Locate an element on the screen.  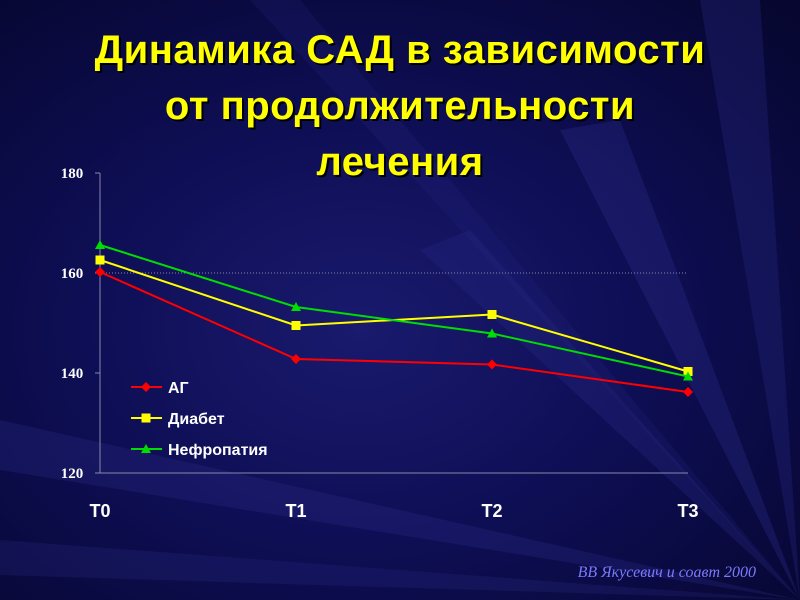
y-tick-label: 180 is located at coordinates (72, 174).